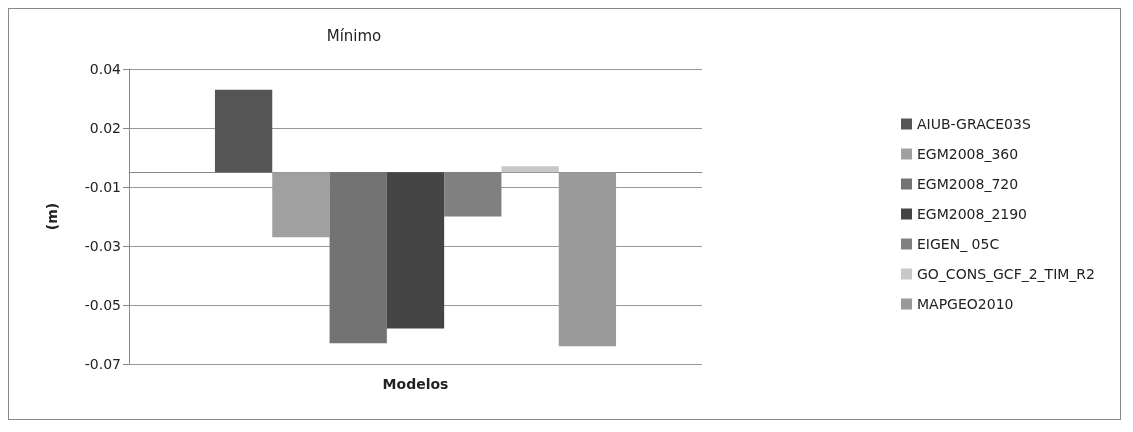 The image size is (1133, 432). What do you see at coordinates (354, 35) in the screenshot?
I see `chart-title: Mínimo` at bounding box center [354, 35].